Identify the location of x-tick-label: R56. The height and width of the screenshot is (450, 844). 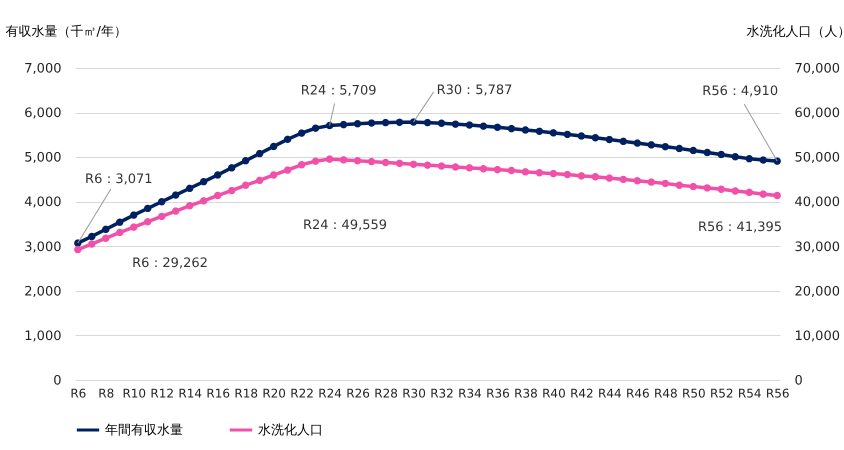
(778, 393).